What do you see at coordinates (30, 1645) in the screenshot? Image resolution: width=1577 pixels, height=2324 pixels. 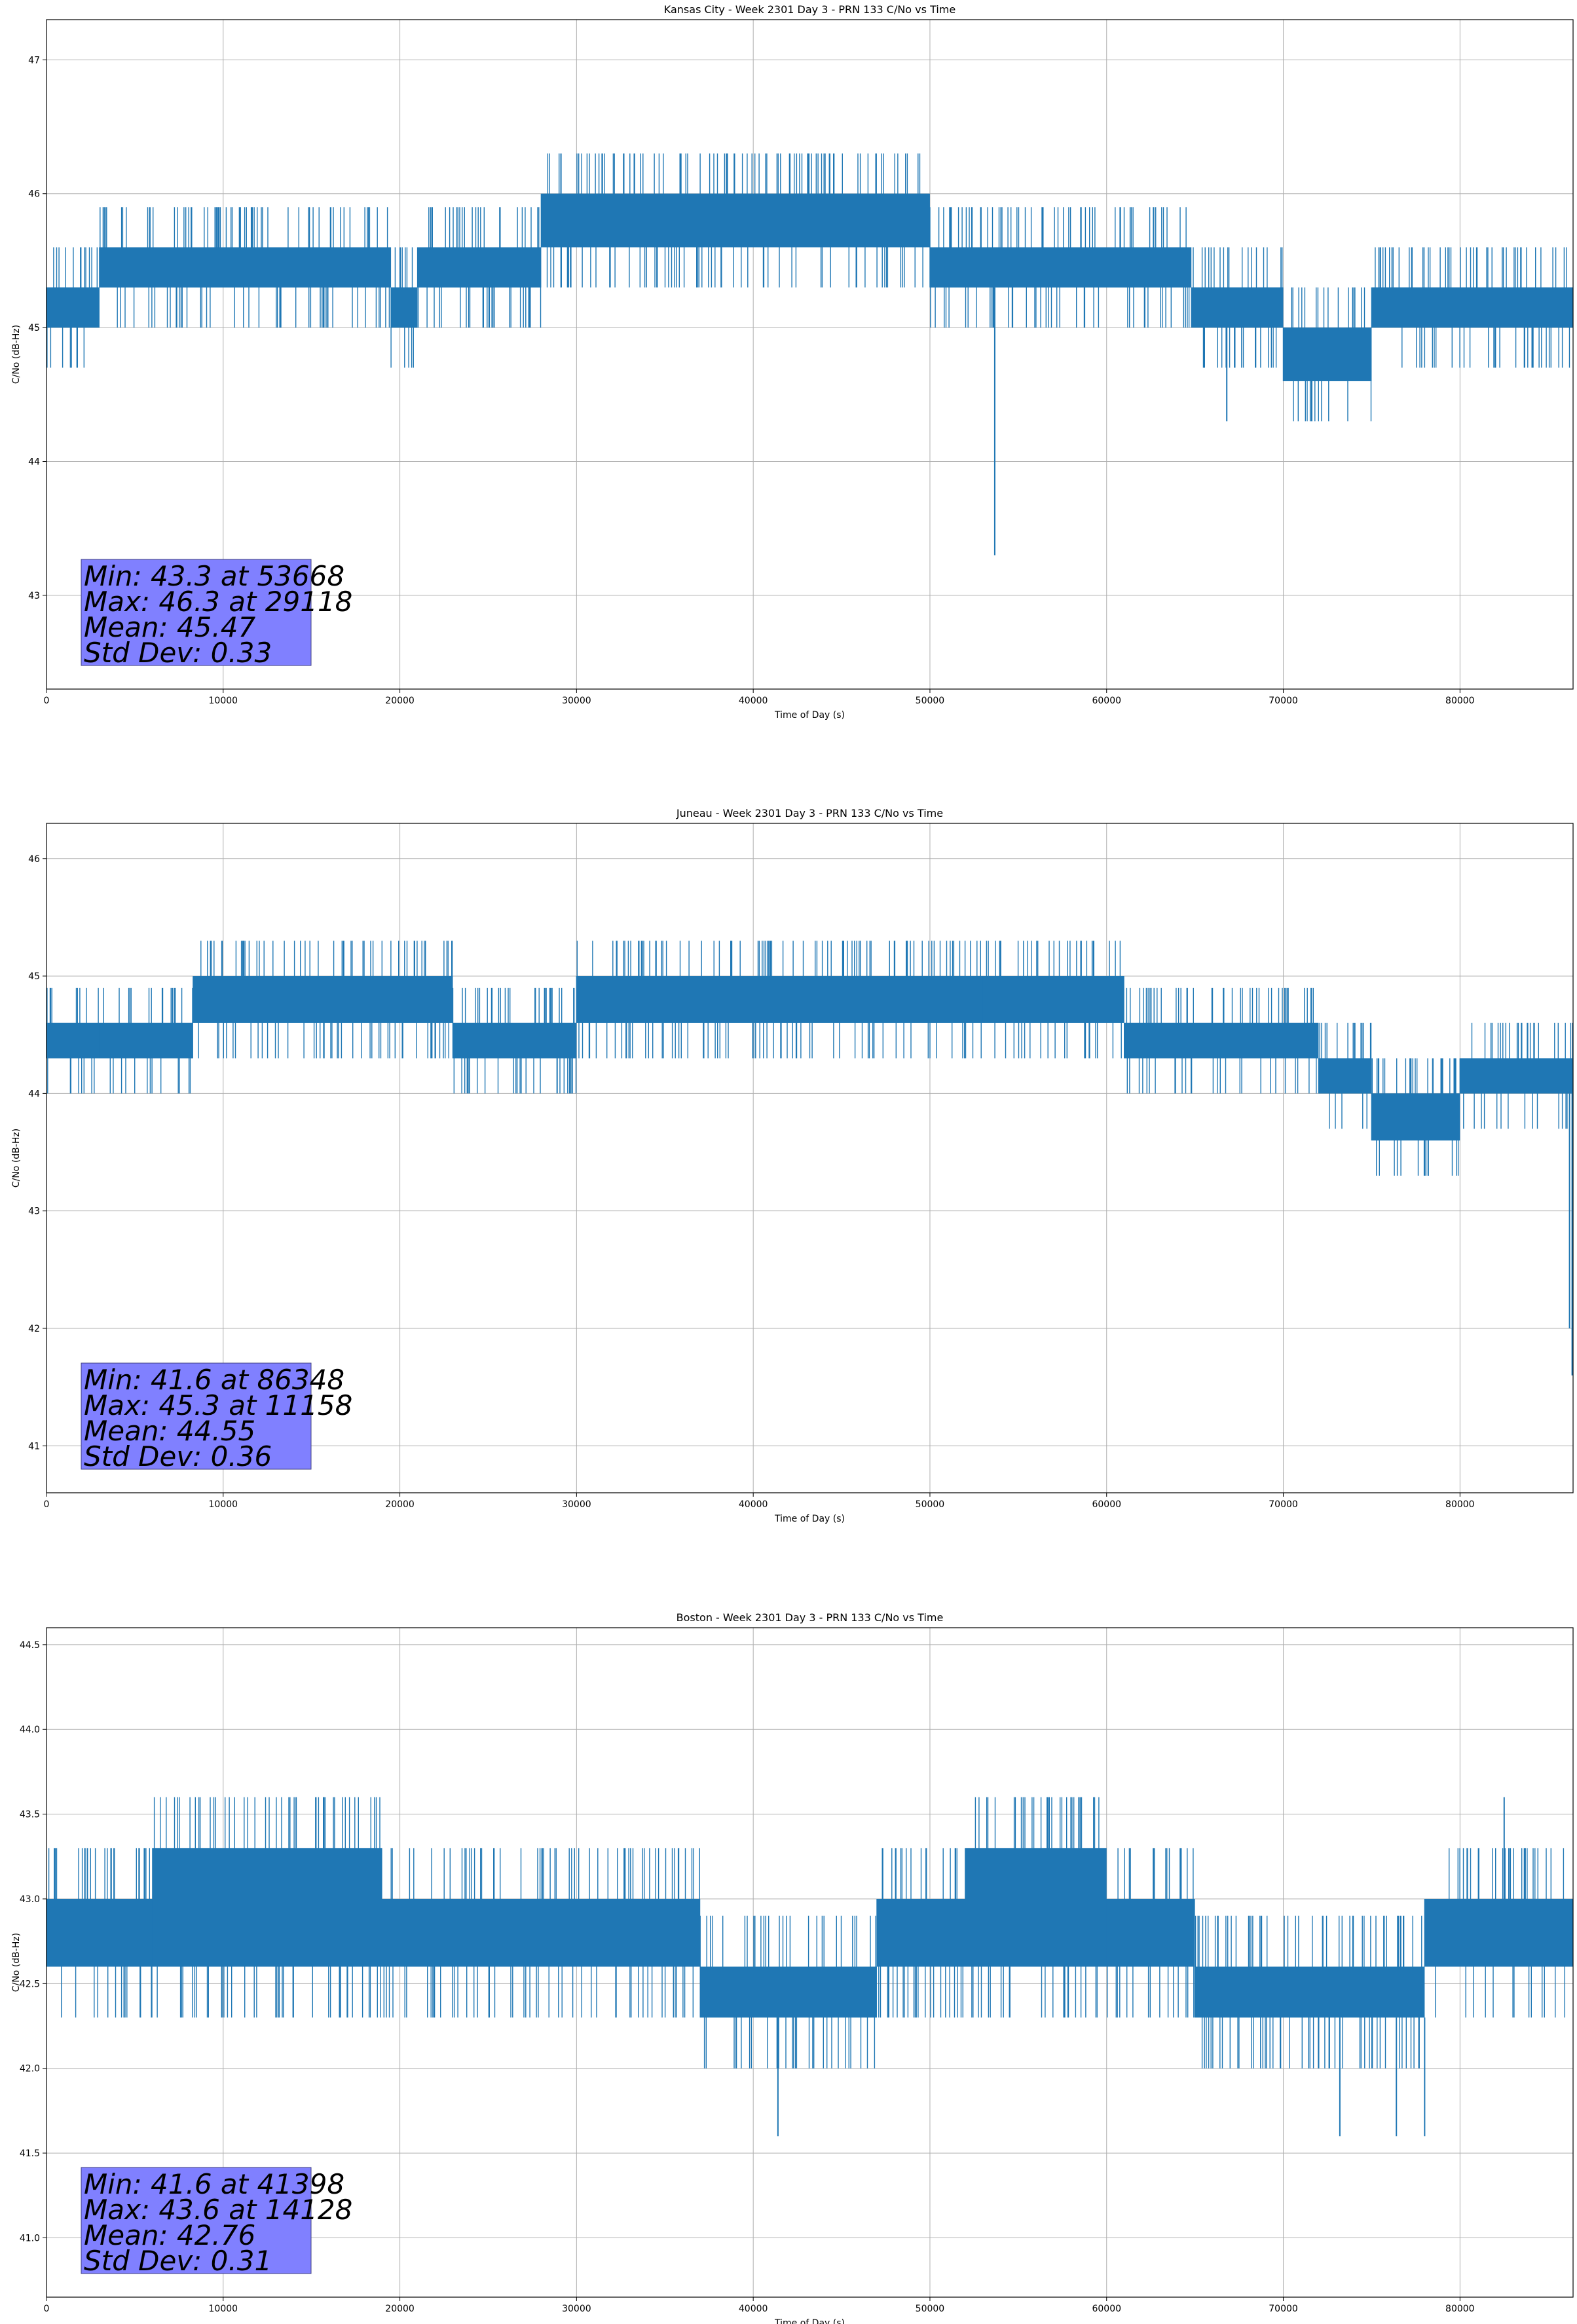 I see `y-tick-label: 44.5` at bounding box center [30, 1645].